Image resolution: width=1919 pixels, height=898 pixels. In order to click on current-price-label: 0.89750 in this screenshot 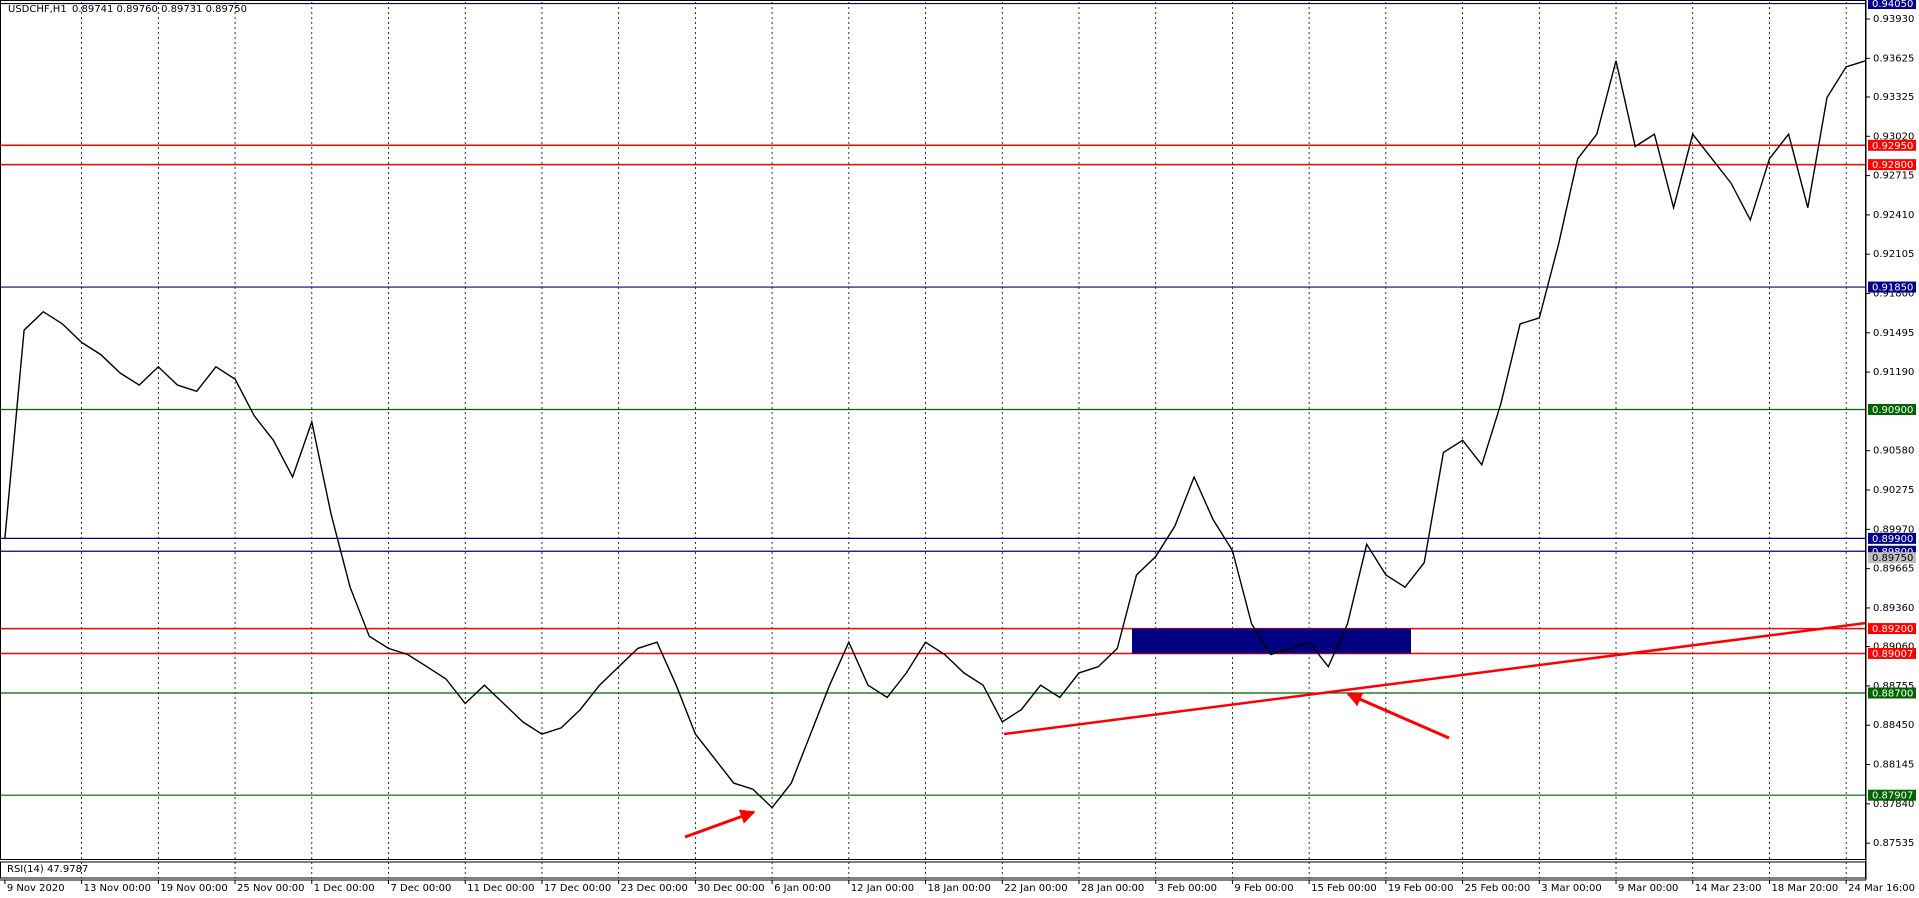, I will do `click(1892, 558)`.